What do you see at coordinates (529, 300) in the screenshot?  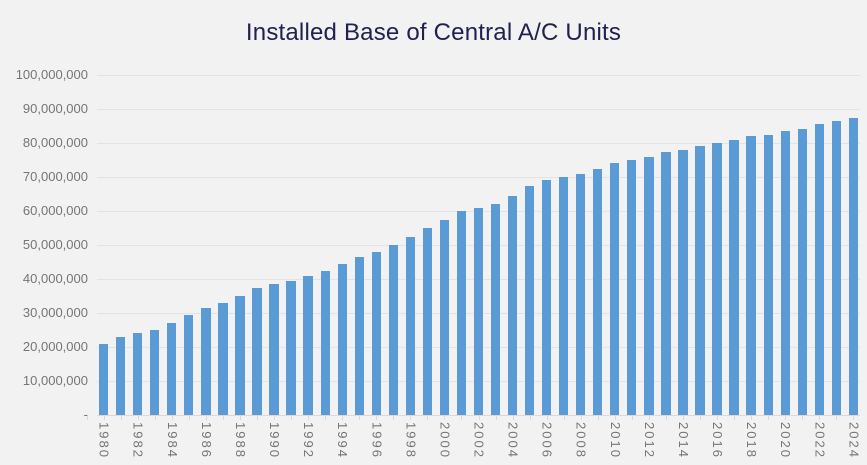 I see `bar-2005` at bounding box center [529, 300].